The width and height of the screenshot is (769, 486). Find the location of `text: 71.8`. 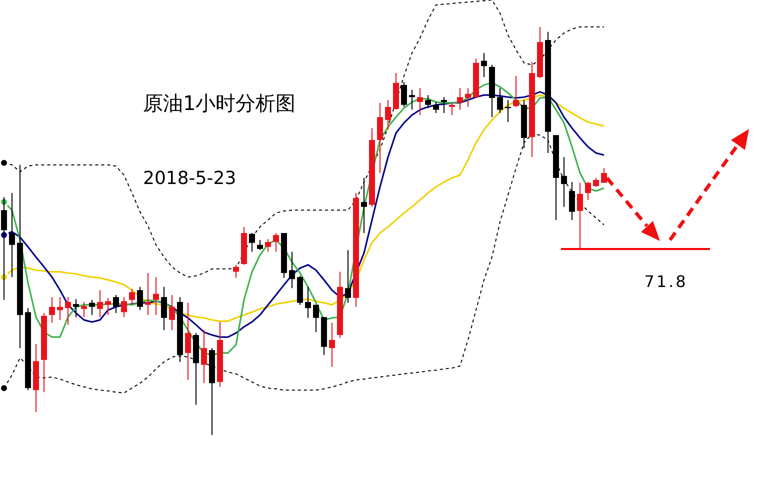

text: 71.8 is located at coordinates (666, 281).